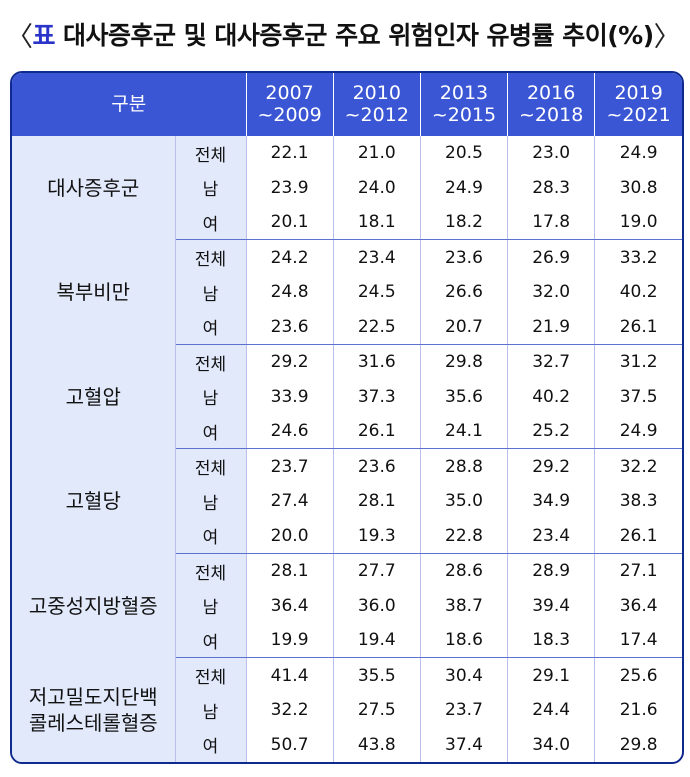 The image size is (690, 777). What do you see at coordinates (638, 675) in the screenshot?
I see `value-cell: 25.6` at bounding box center [638, 675].